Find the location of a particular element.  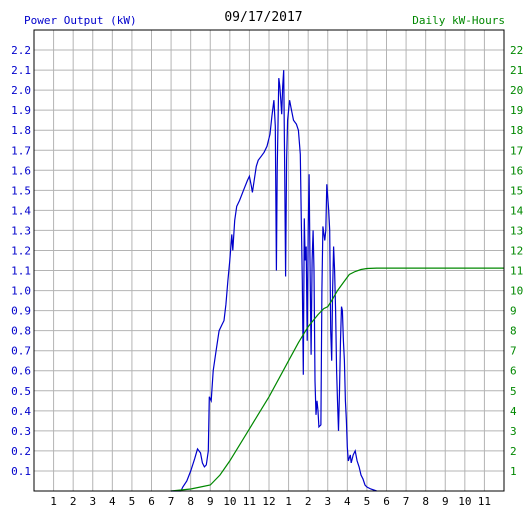

left-tick-label: 1.2 is located at coordinates (21, 250).